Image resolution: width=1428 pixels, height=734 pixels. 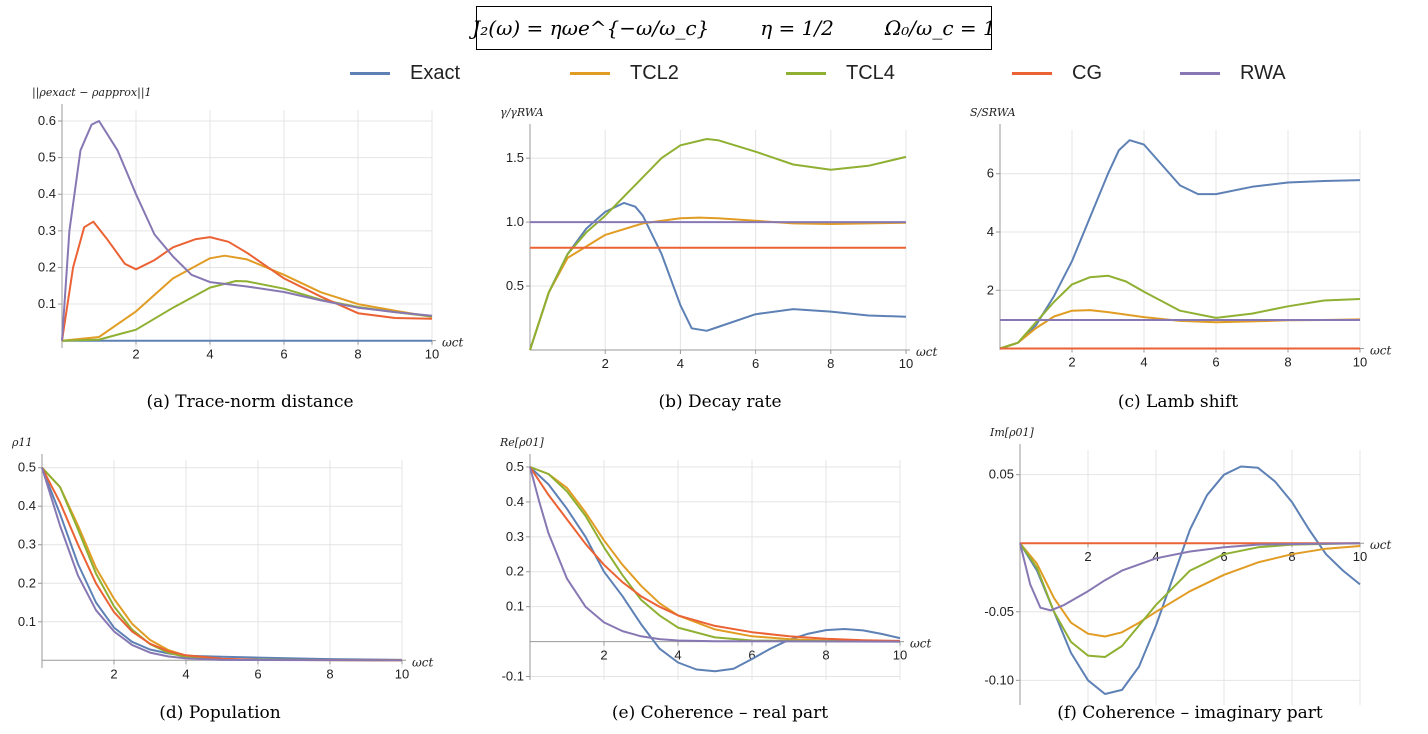 I want to click on legend-swatch-exact, so click(x=370, y=73).